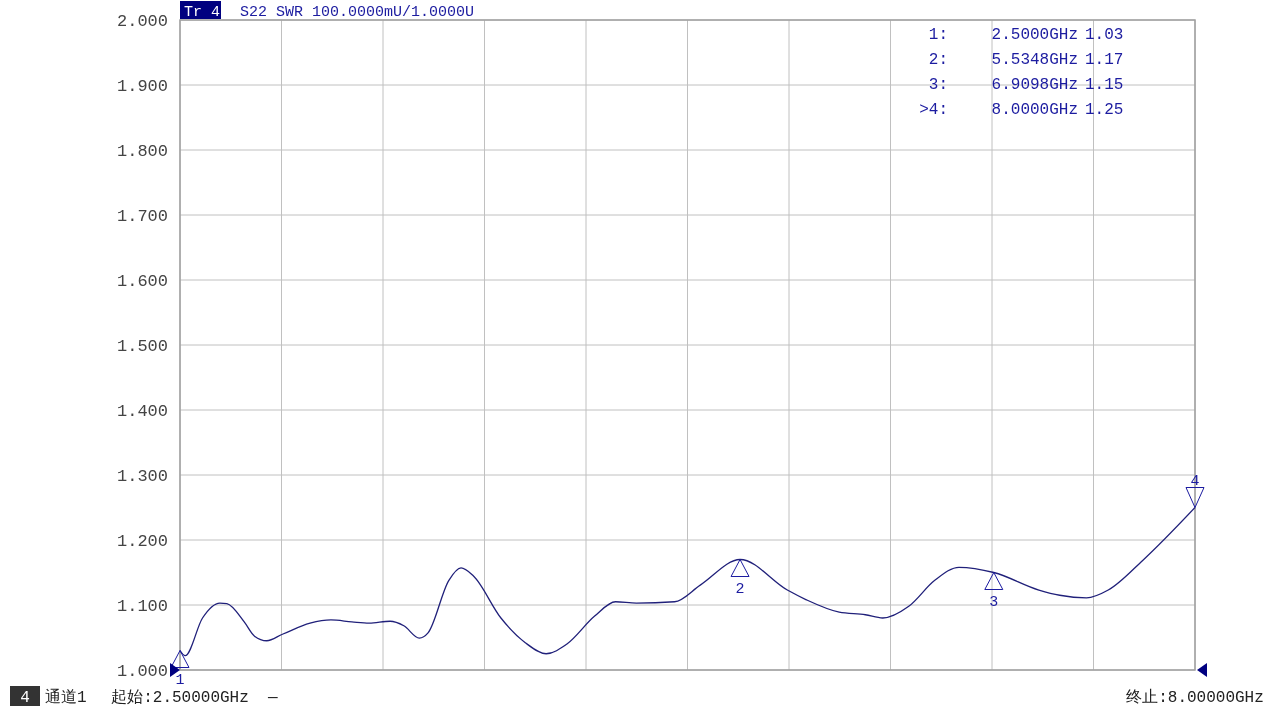 The image size is (1280, 708). What do you see at coordinates (142, 86) in the screenshot?
I see `y-tick-label: 1.900` at bounding box center [142, 86].